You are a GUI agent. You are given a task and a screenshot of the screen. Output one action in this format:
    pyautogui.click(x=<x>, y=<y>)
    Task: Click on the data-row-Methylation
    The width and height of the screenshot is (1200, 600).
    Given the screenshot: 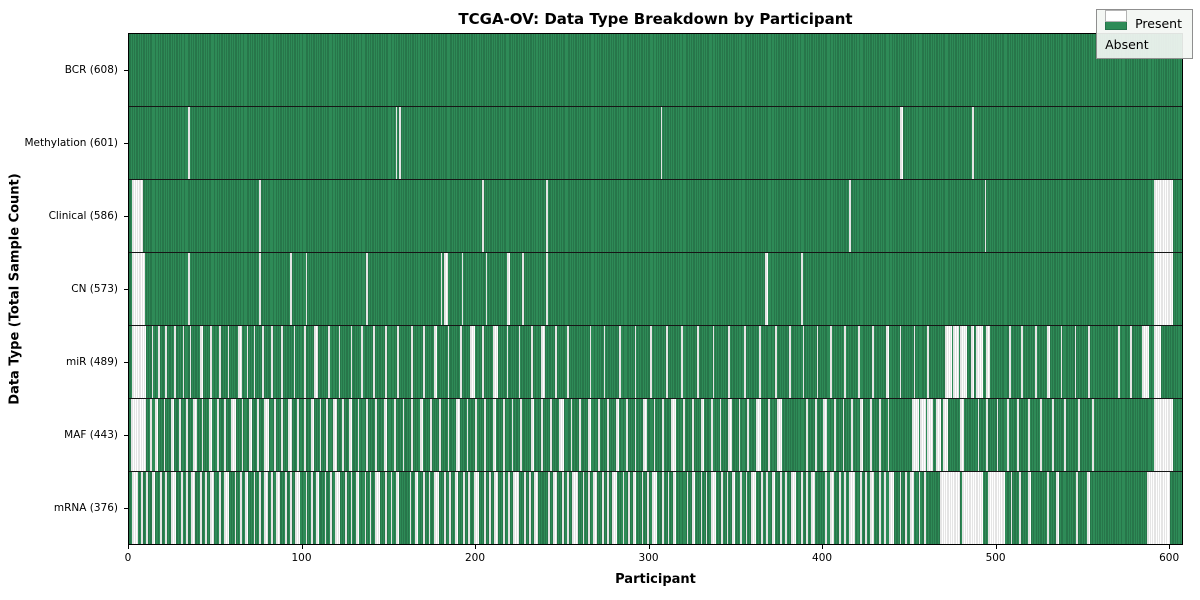 What is the action you would take?
    pyautogui.click(x=655, y=143)
    